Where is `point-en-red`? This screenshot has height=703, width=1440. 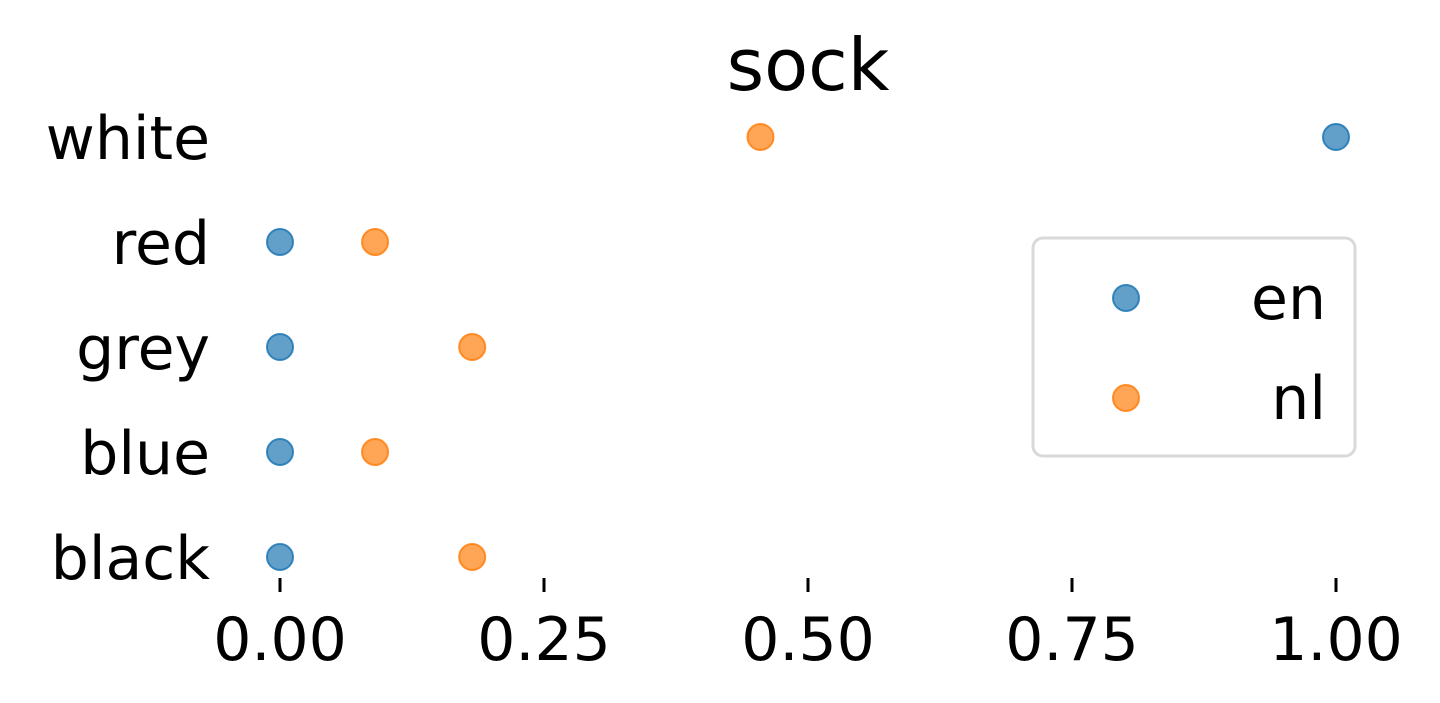 point-en-red is located at coordinates (280, 242).